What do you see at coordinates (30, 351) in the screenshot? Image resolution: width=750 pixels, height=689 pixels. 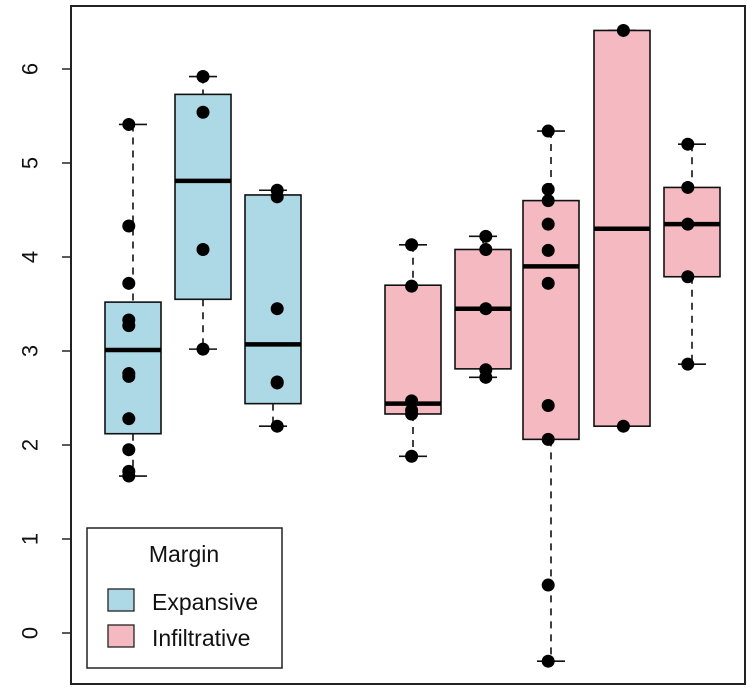 I see `y-tick-label: 3` at bounding box center [30, 351].